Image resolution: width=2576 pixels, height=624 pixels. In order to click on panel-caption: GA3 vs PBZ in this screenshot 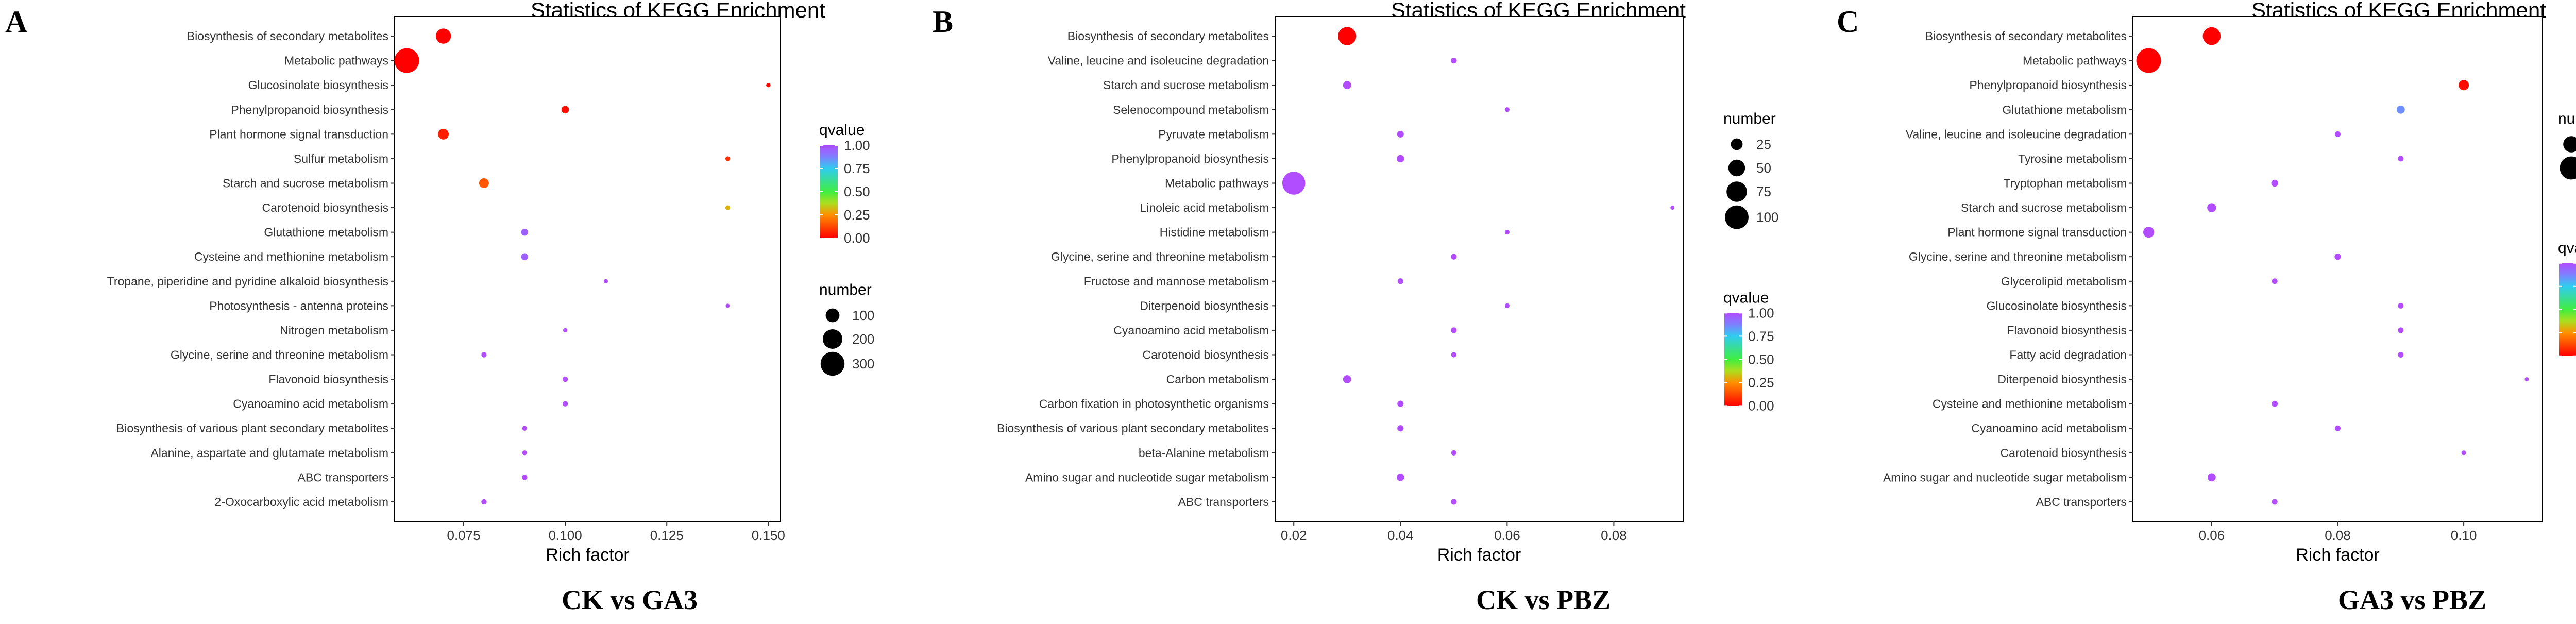, I will do `click(2412, 599)`.